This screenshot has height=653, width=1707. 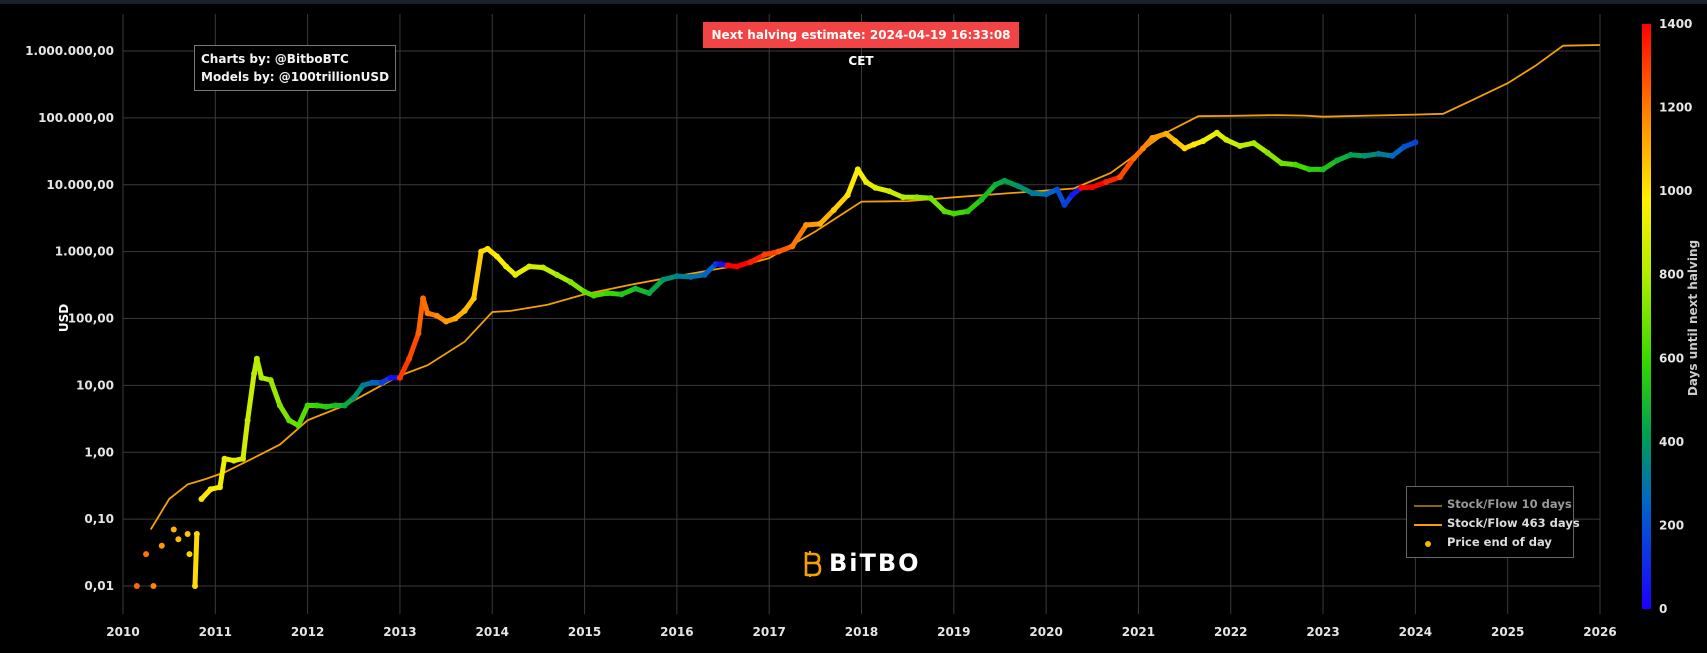 I want to click on y-tick-label: 1.000,00, so click(x=84, y=252).